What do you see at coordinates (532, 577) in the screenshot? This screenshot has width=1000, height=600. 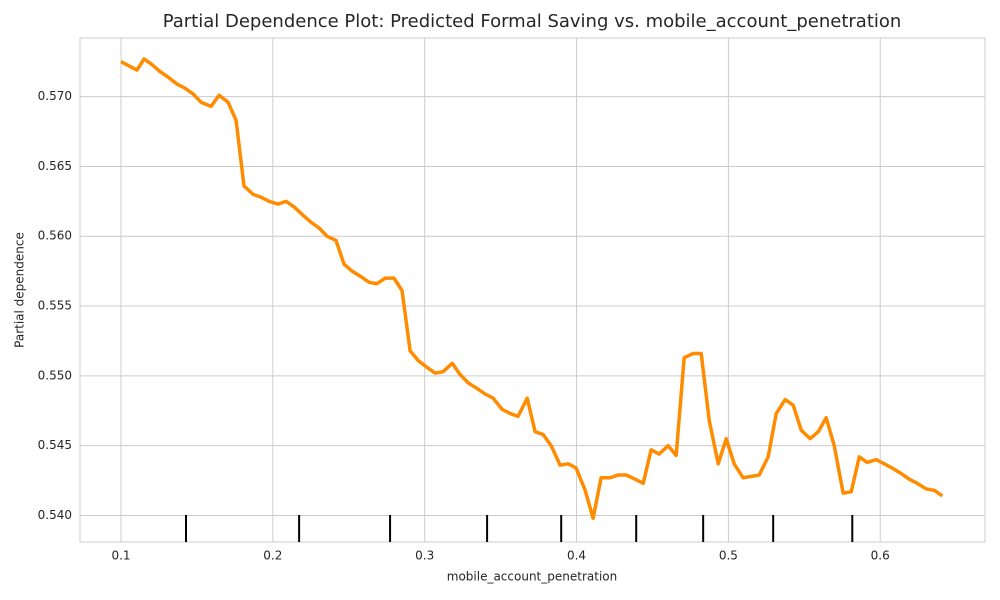 I see `x-axis-label: mobile_account_penetration` at bounding box center [532, 577].